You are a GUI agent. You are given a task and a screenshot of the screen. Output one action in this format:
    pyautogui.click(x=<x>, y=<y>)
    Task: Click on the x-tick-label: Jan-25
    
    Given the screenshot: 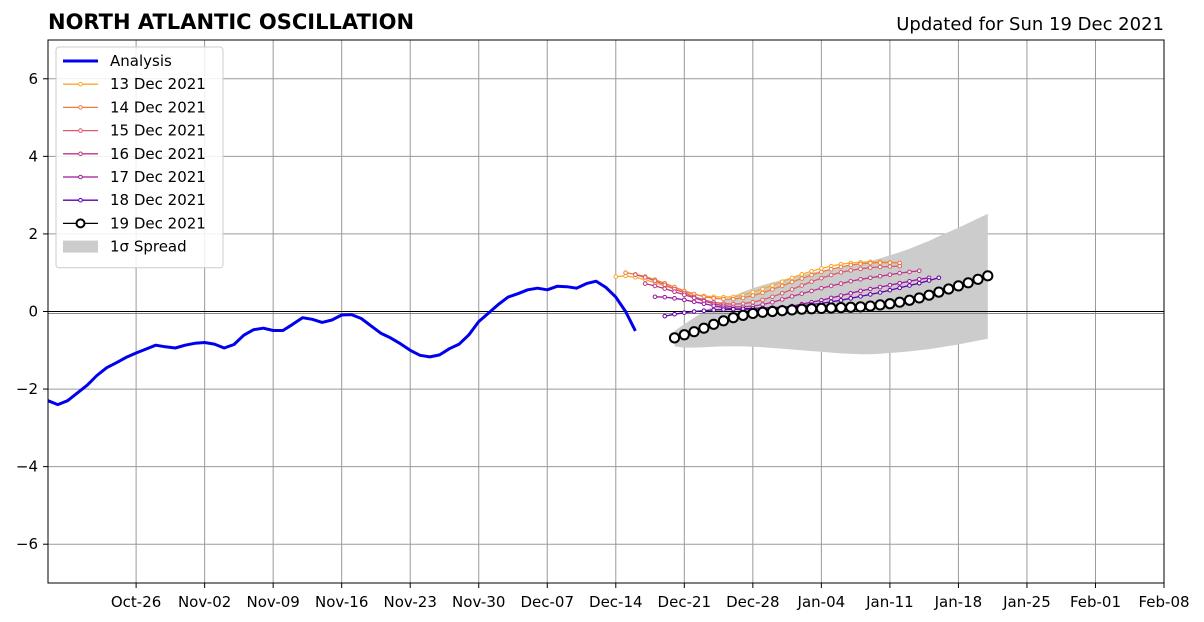 What is the action you would take?
    pyautogui.click(x=1026, y=602)
    